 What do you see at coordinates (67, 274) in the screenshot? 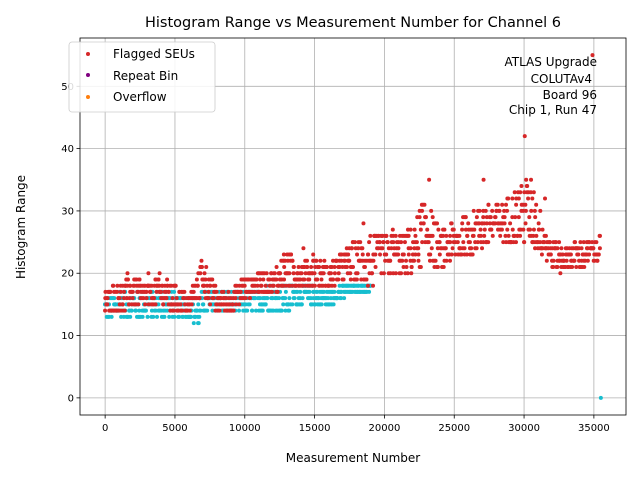
I see `y-tick-label: 20` at bounding box center [67, 274].